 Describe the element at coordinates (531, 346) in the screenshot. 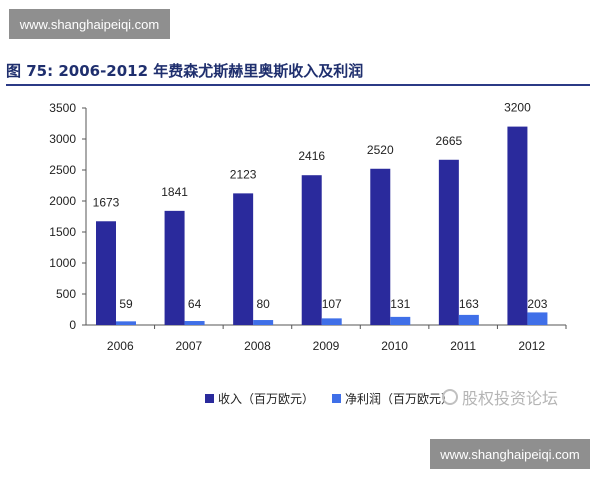

I see `x-tick-label: 2012` at that location.